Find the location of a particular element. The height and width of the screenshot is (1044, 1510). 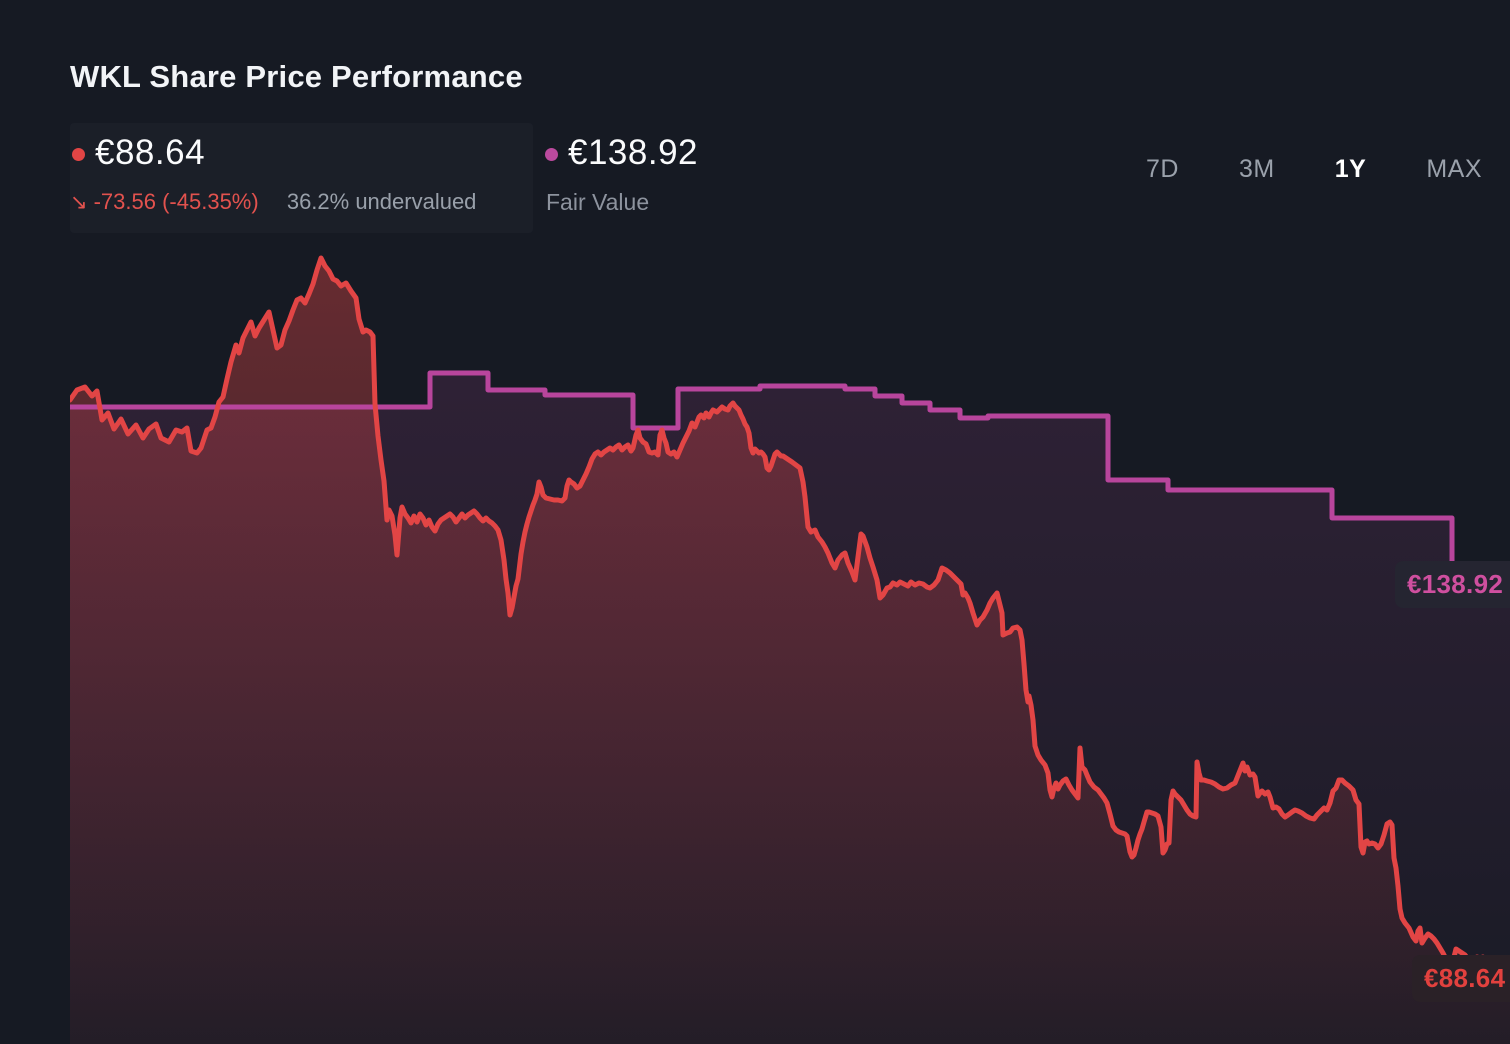

share-price-price-tag: €88.64 is located at coordinates (1461, 978).